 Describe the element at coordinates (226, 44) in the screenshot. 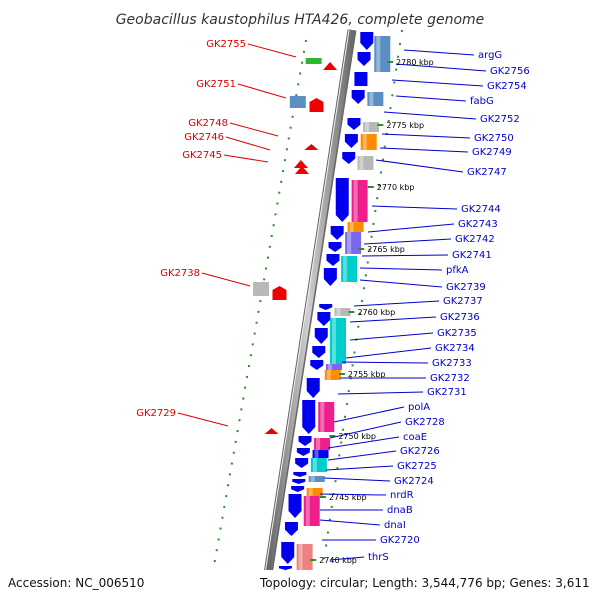

I see `gene-label: GK2755` at that location.